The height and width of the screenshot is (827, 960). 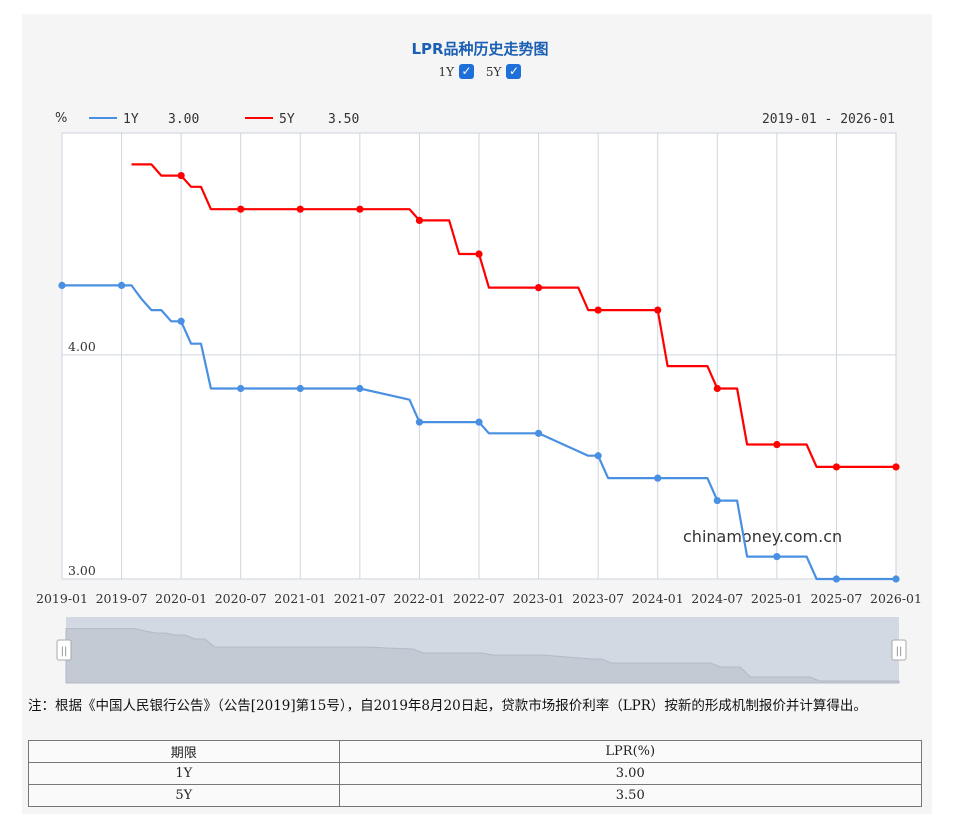 What do you see at coordinates (122, 598) in the screenshot?
I see `x-tick-label: 2019-07` at bounding box center [122, 598].